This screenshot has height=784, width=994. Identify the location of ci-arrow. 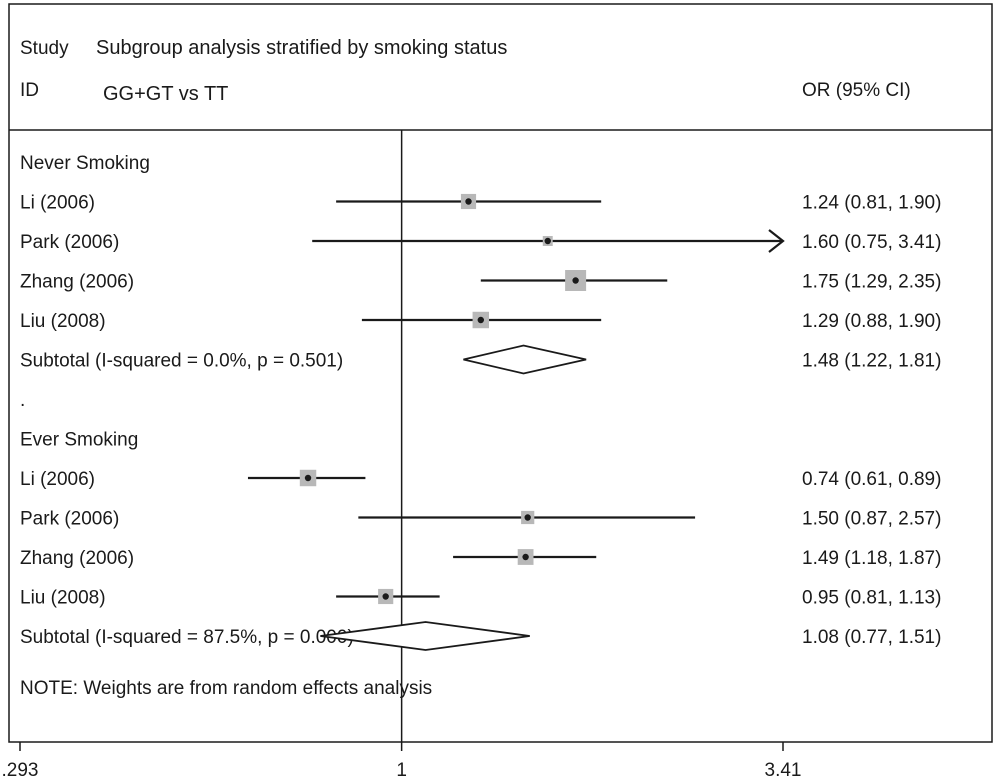
(776, 241).